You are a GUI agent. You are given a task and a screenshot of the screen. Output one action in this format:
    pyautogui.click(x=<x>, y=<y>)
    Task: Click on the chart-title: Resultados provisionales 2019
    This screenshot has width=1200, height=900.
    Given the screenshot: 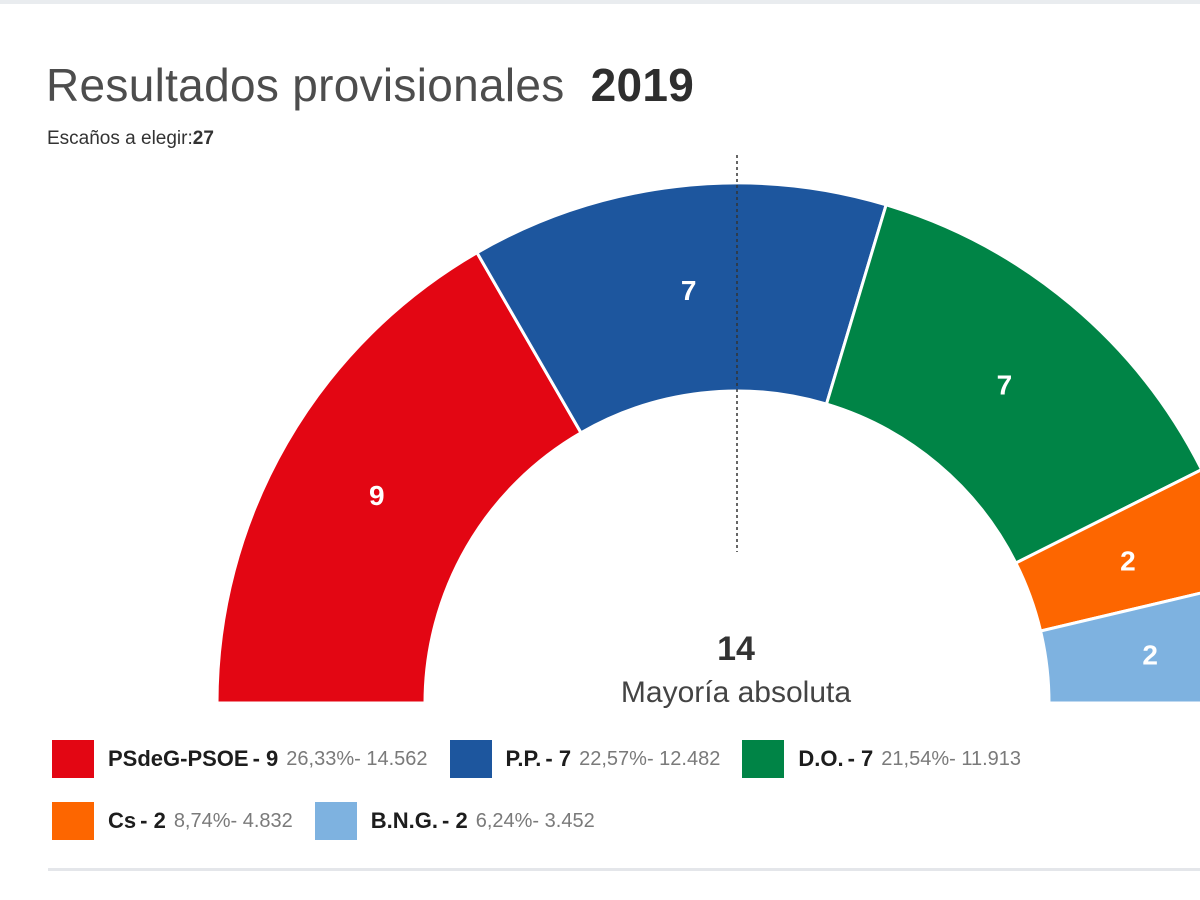 What is the action you would take?
    pyautogui.click(x=370, y=85)
    